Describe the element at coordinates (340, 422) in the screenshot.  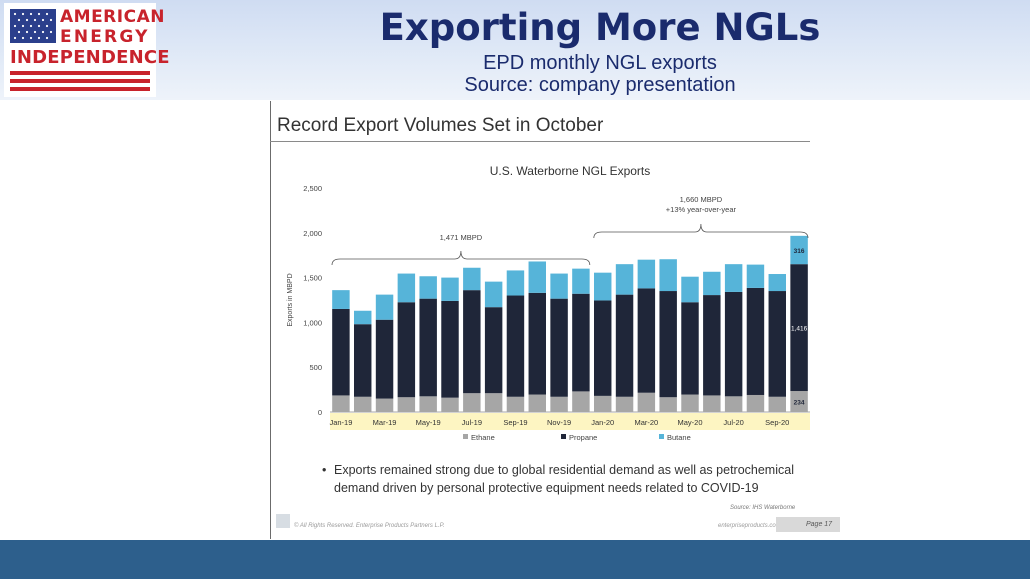
I see `x-tick-label: Jan-19` at that location.